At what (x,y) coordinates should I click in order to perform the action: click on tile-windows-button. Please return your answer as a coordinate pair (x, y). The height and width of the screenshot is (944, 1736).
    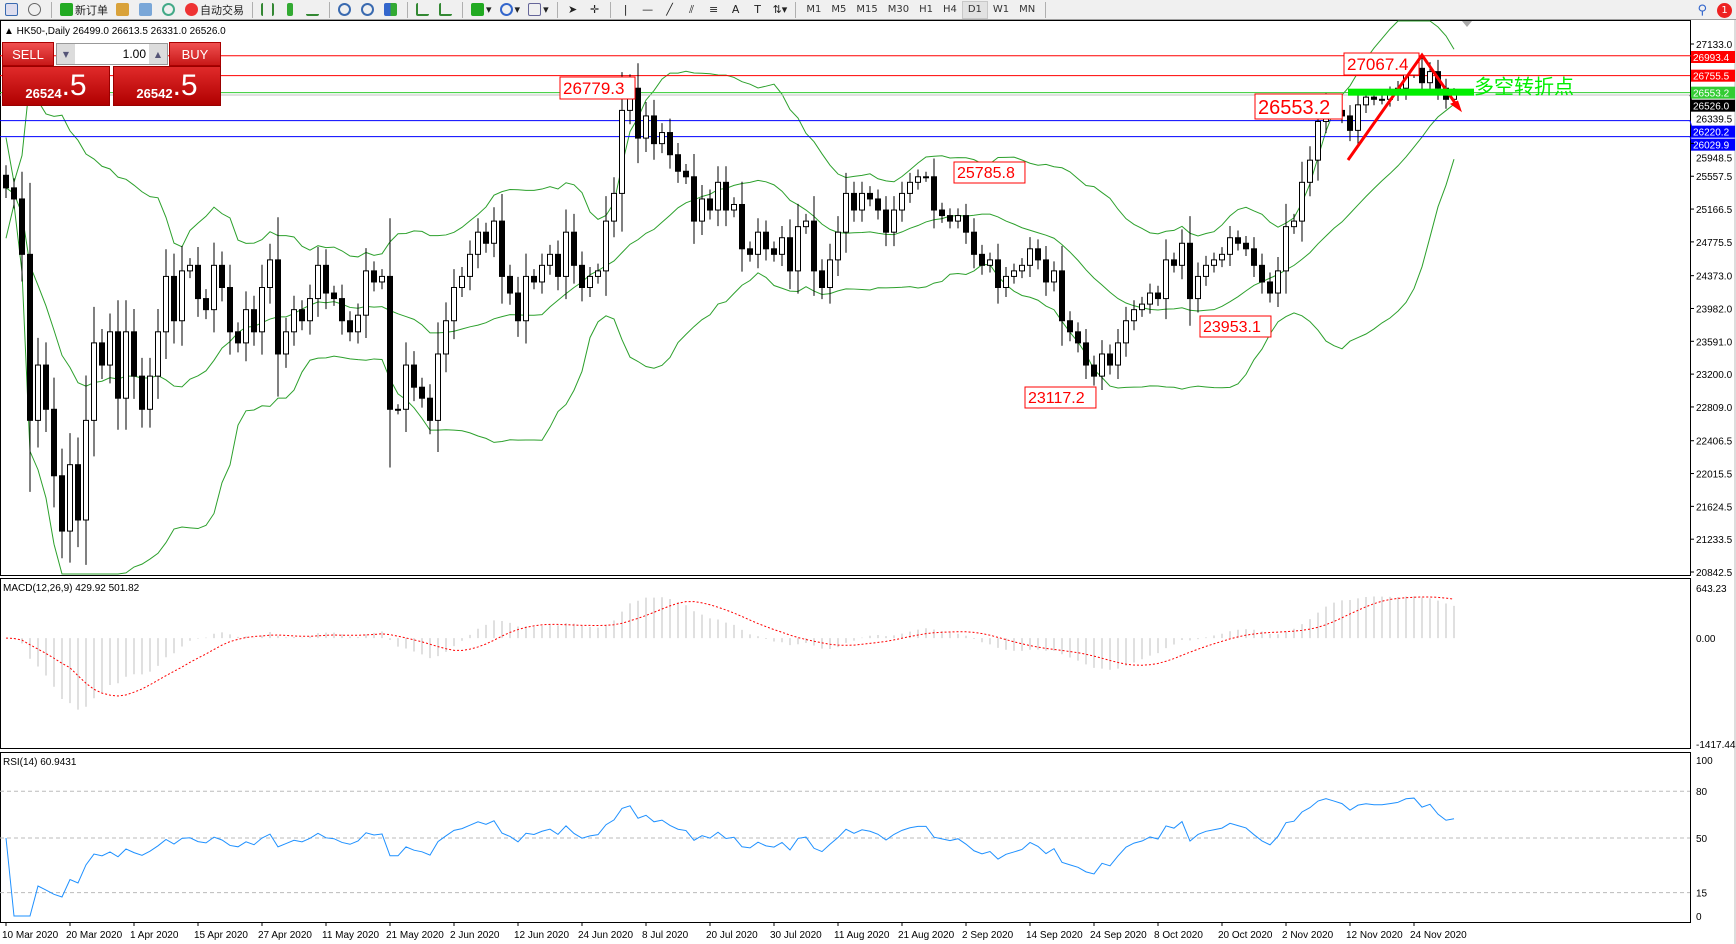
    Looking at the image, I should click on (391, 10).